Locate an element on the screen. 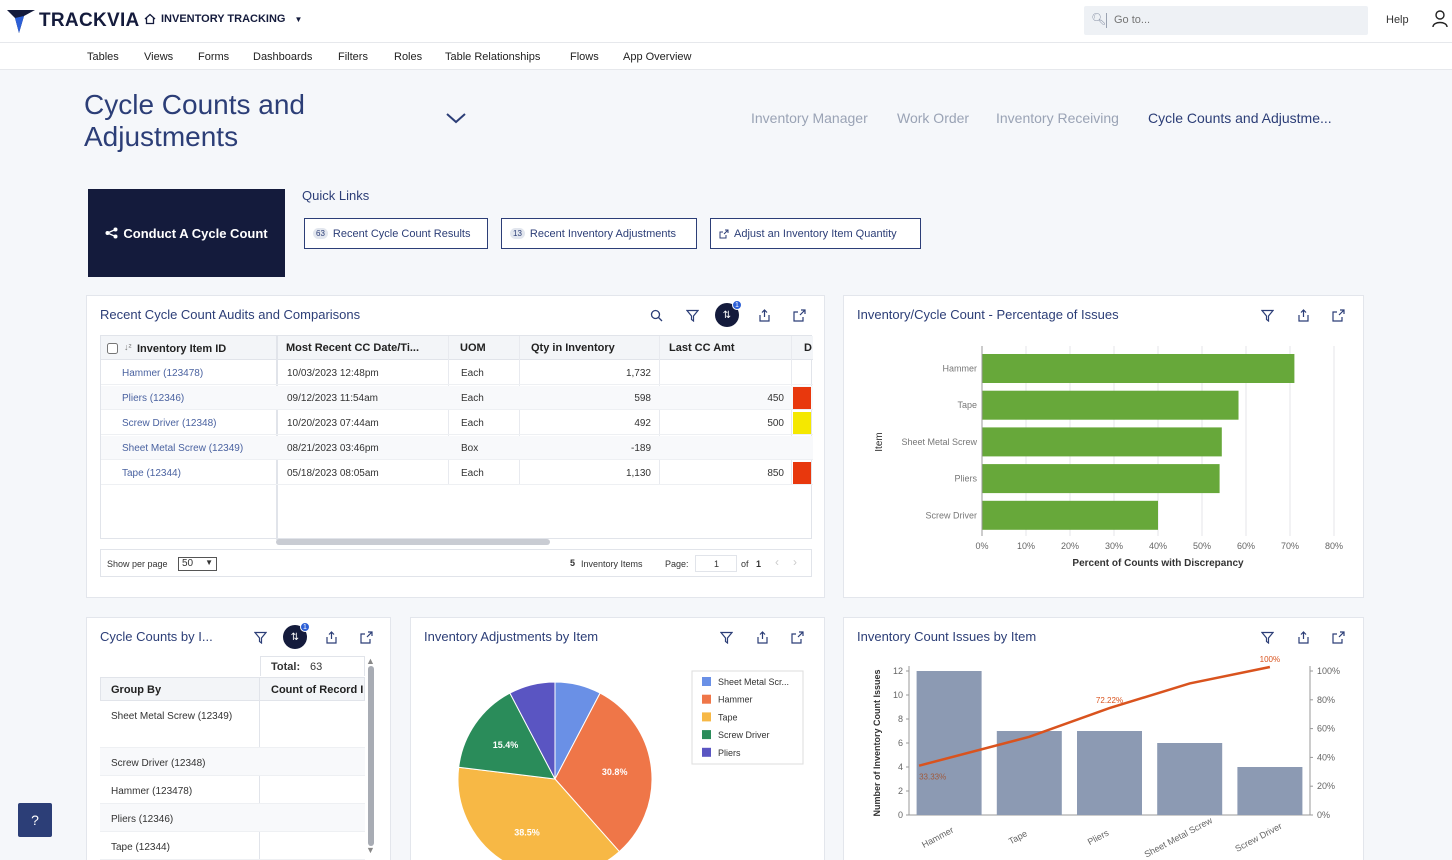  nav-tables: Tables is located at coordinates (103, 57).